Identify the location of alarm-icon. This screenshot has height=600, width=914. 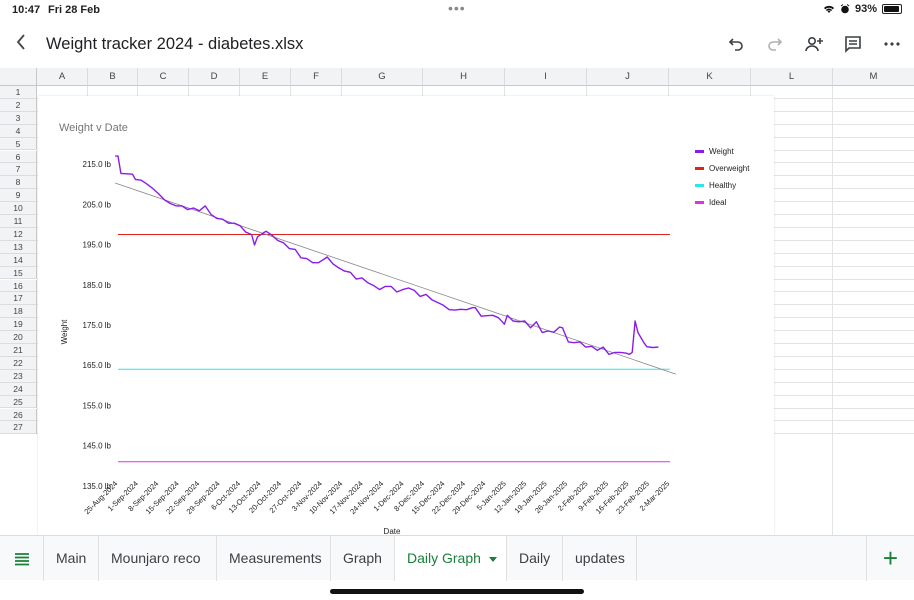
(845, 9).